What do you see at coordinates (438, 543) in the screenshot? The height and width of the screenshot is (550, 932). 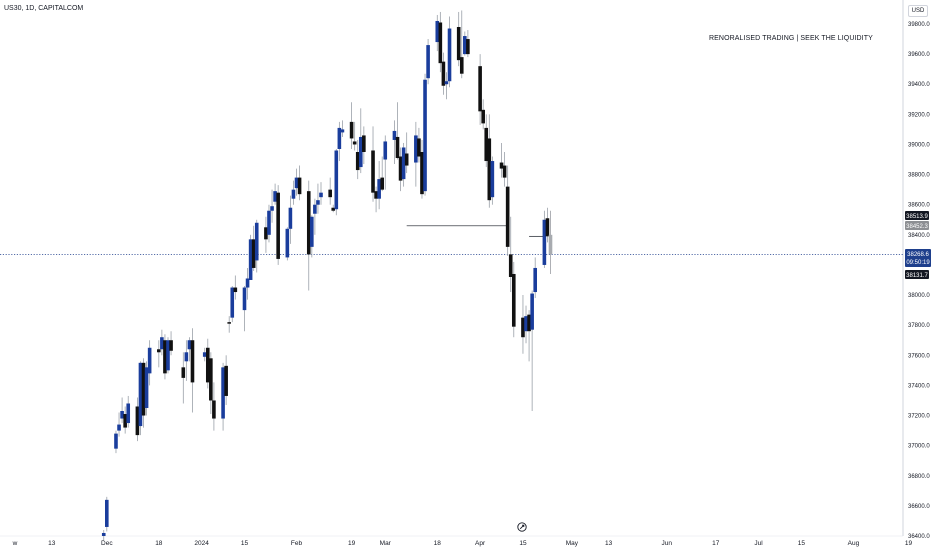 I see `time-axis-label: 18` at bounding box center [438, 543].